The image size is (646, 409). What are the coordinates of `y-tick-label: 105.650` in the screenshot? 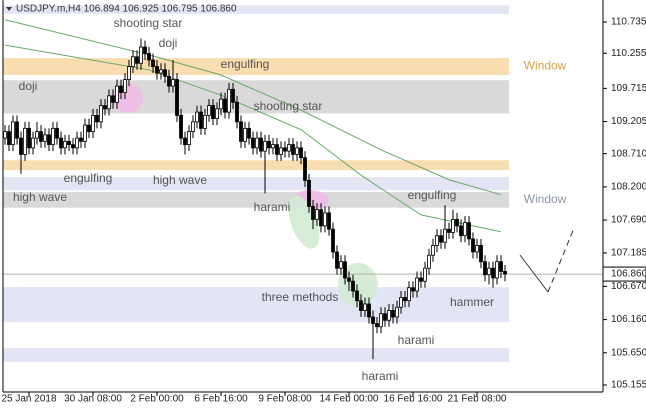 It's located at (628, 352).